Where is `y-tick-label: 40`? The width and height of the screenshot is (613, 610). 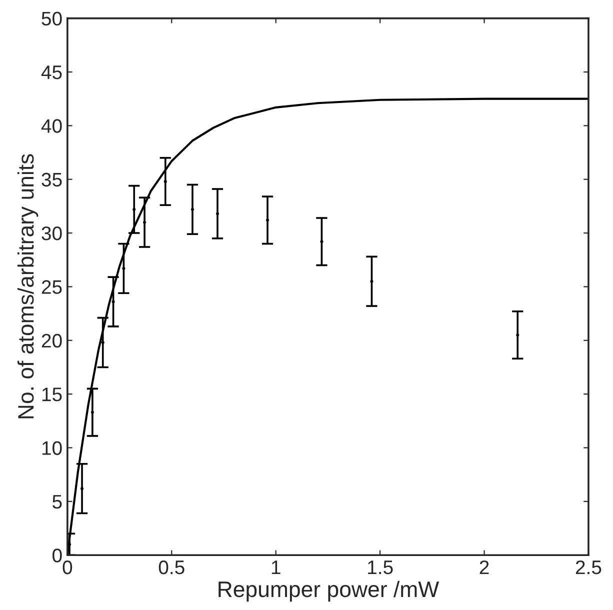
y-tick-label: 40 is located at coordinates (51, 126).